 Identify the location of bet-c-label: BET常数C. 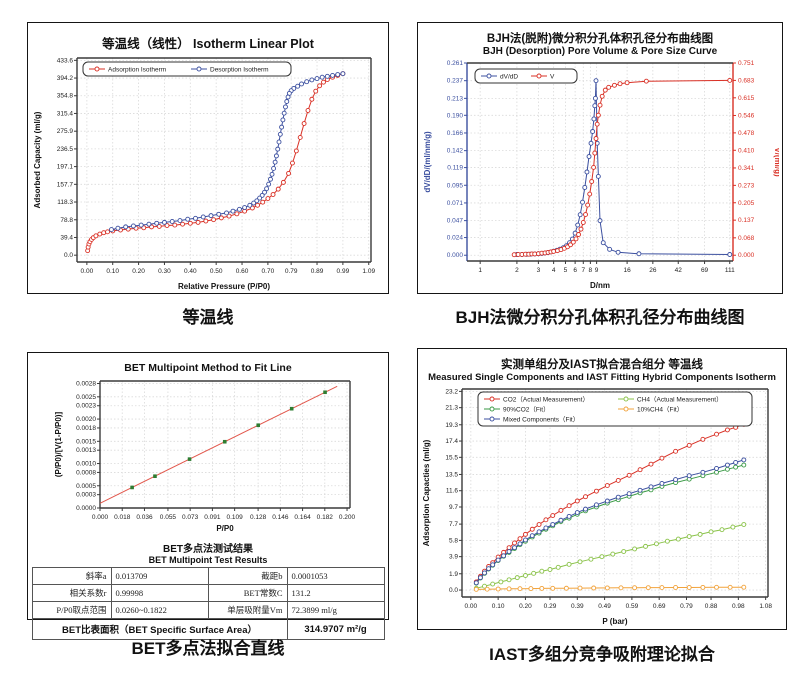
(247, 593).